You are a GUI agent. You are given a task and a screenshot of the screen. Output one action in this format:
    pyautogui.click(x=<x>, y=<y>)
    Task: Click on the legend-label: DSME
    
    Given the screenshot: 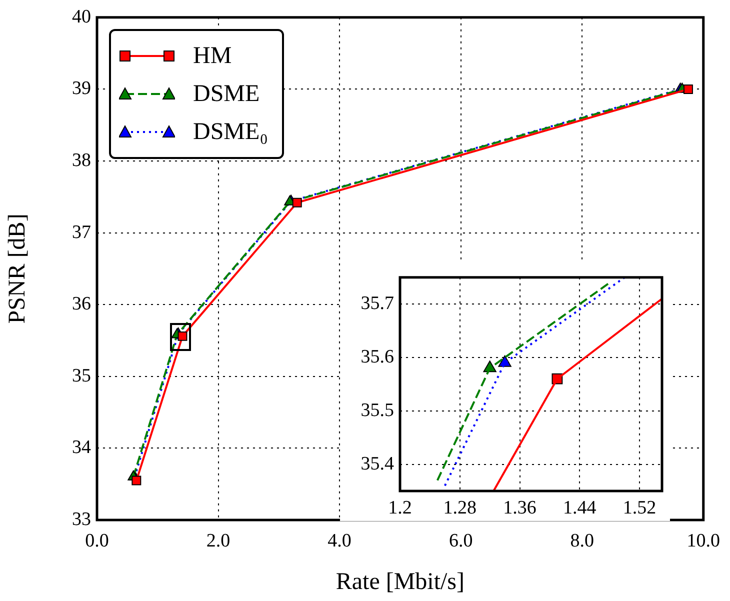 What is the action you would take?
    pyautogui.click(x=226, y=94)
    